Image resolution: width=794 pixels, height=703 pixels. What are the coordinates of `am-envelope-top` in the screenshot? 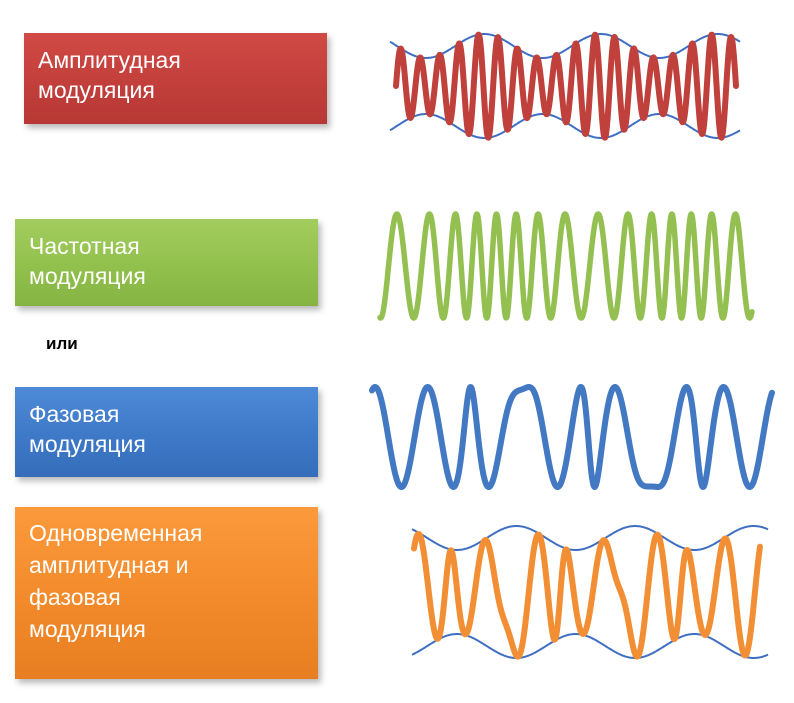 It's located at (565, 46).